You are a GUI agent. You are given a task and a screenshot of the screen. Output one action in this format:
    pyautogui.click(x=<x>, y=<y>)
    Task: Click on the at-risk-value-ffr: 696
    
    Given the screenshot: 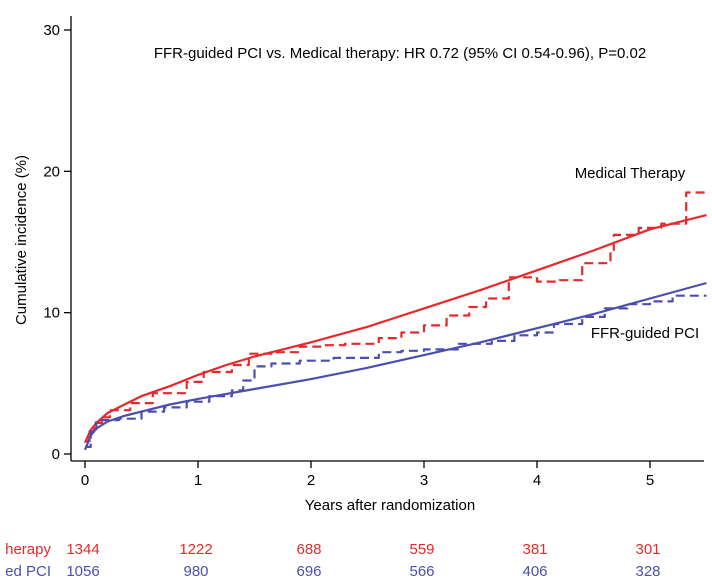 What is the action you would take?
    pyautogui.click(x=308, y=571)
    